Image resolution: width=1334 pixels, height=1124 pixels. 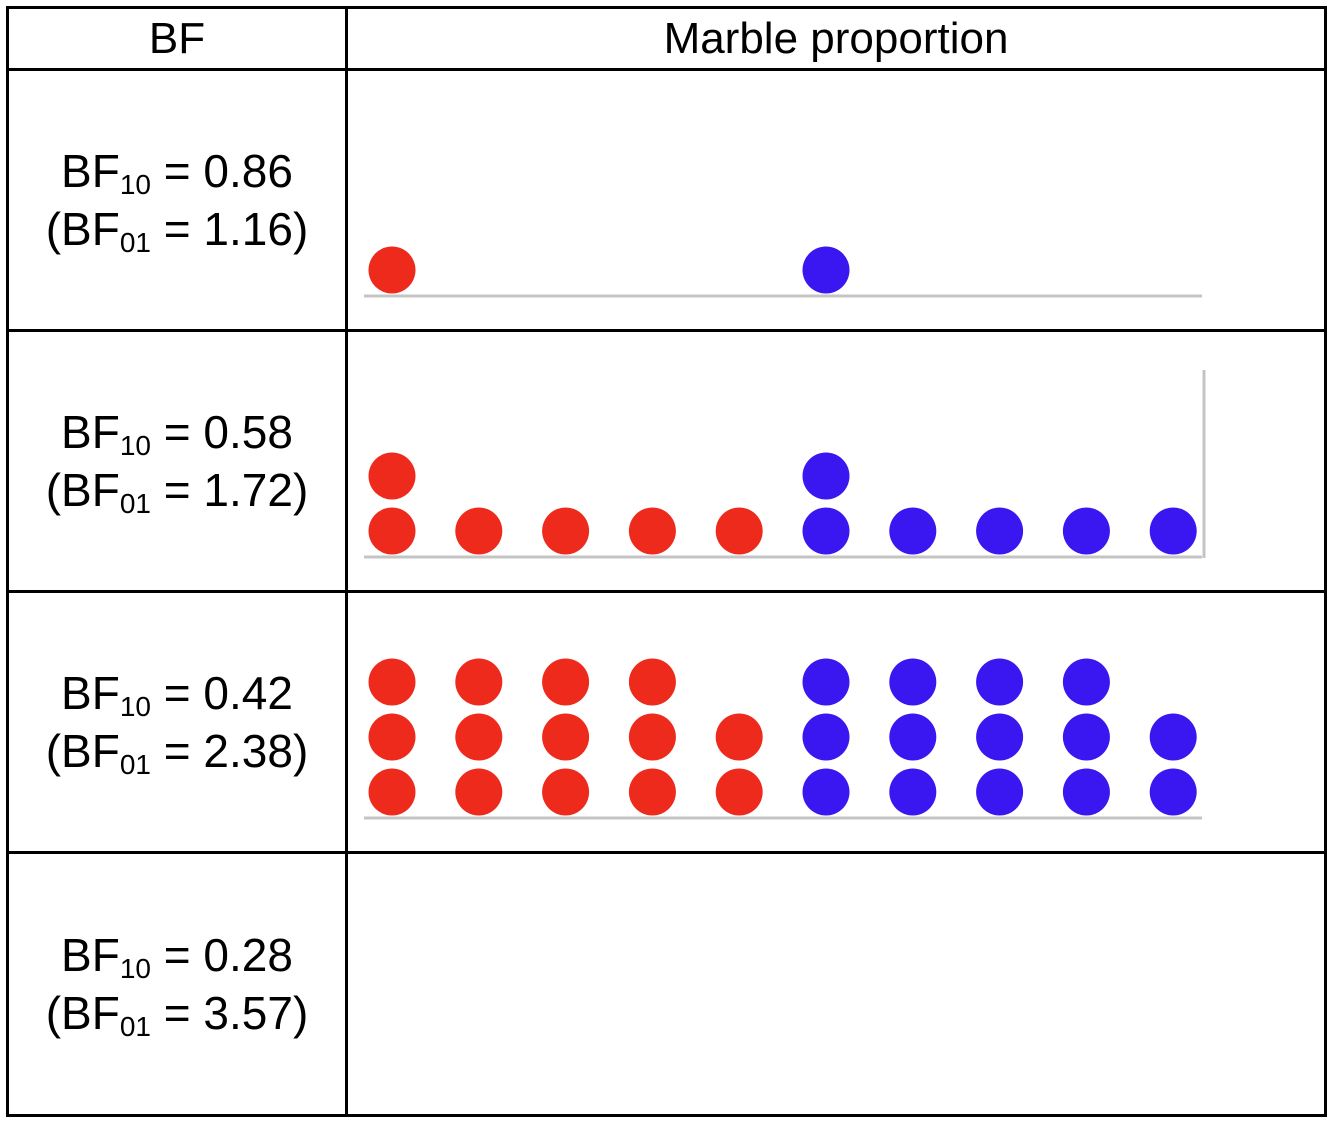 I want to click on bf10-value: = 0.42, so click(x=228, y=693).